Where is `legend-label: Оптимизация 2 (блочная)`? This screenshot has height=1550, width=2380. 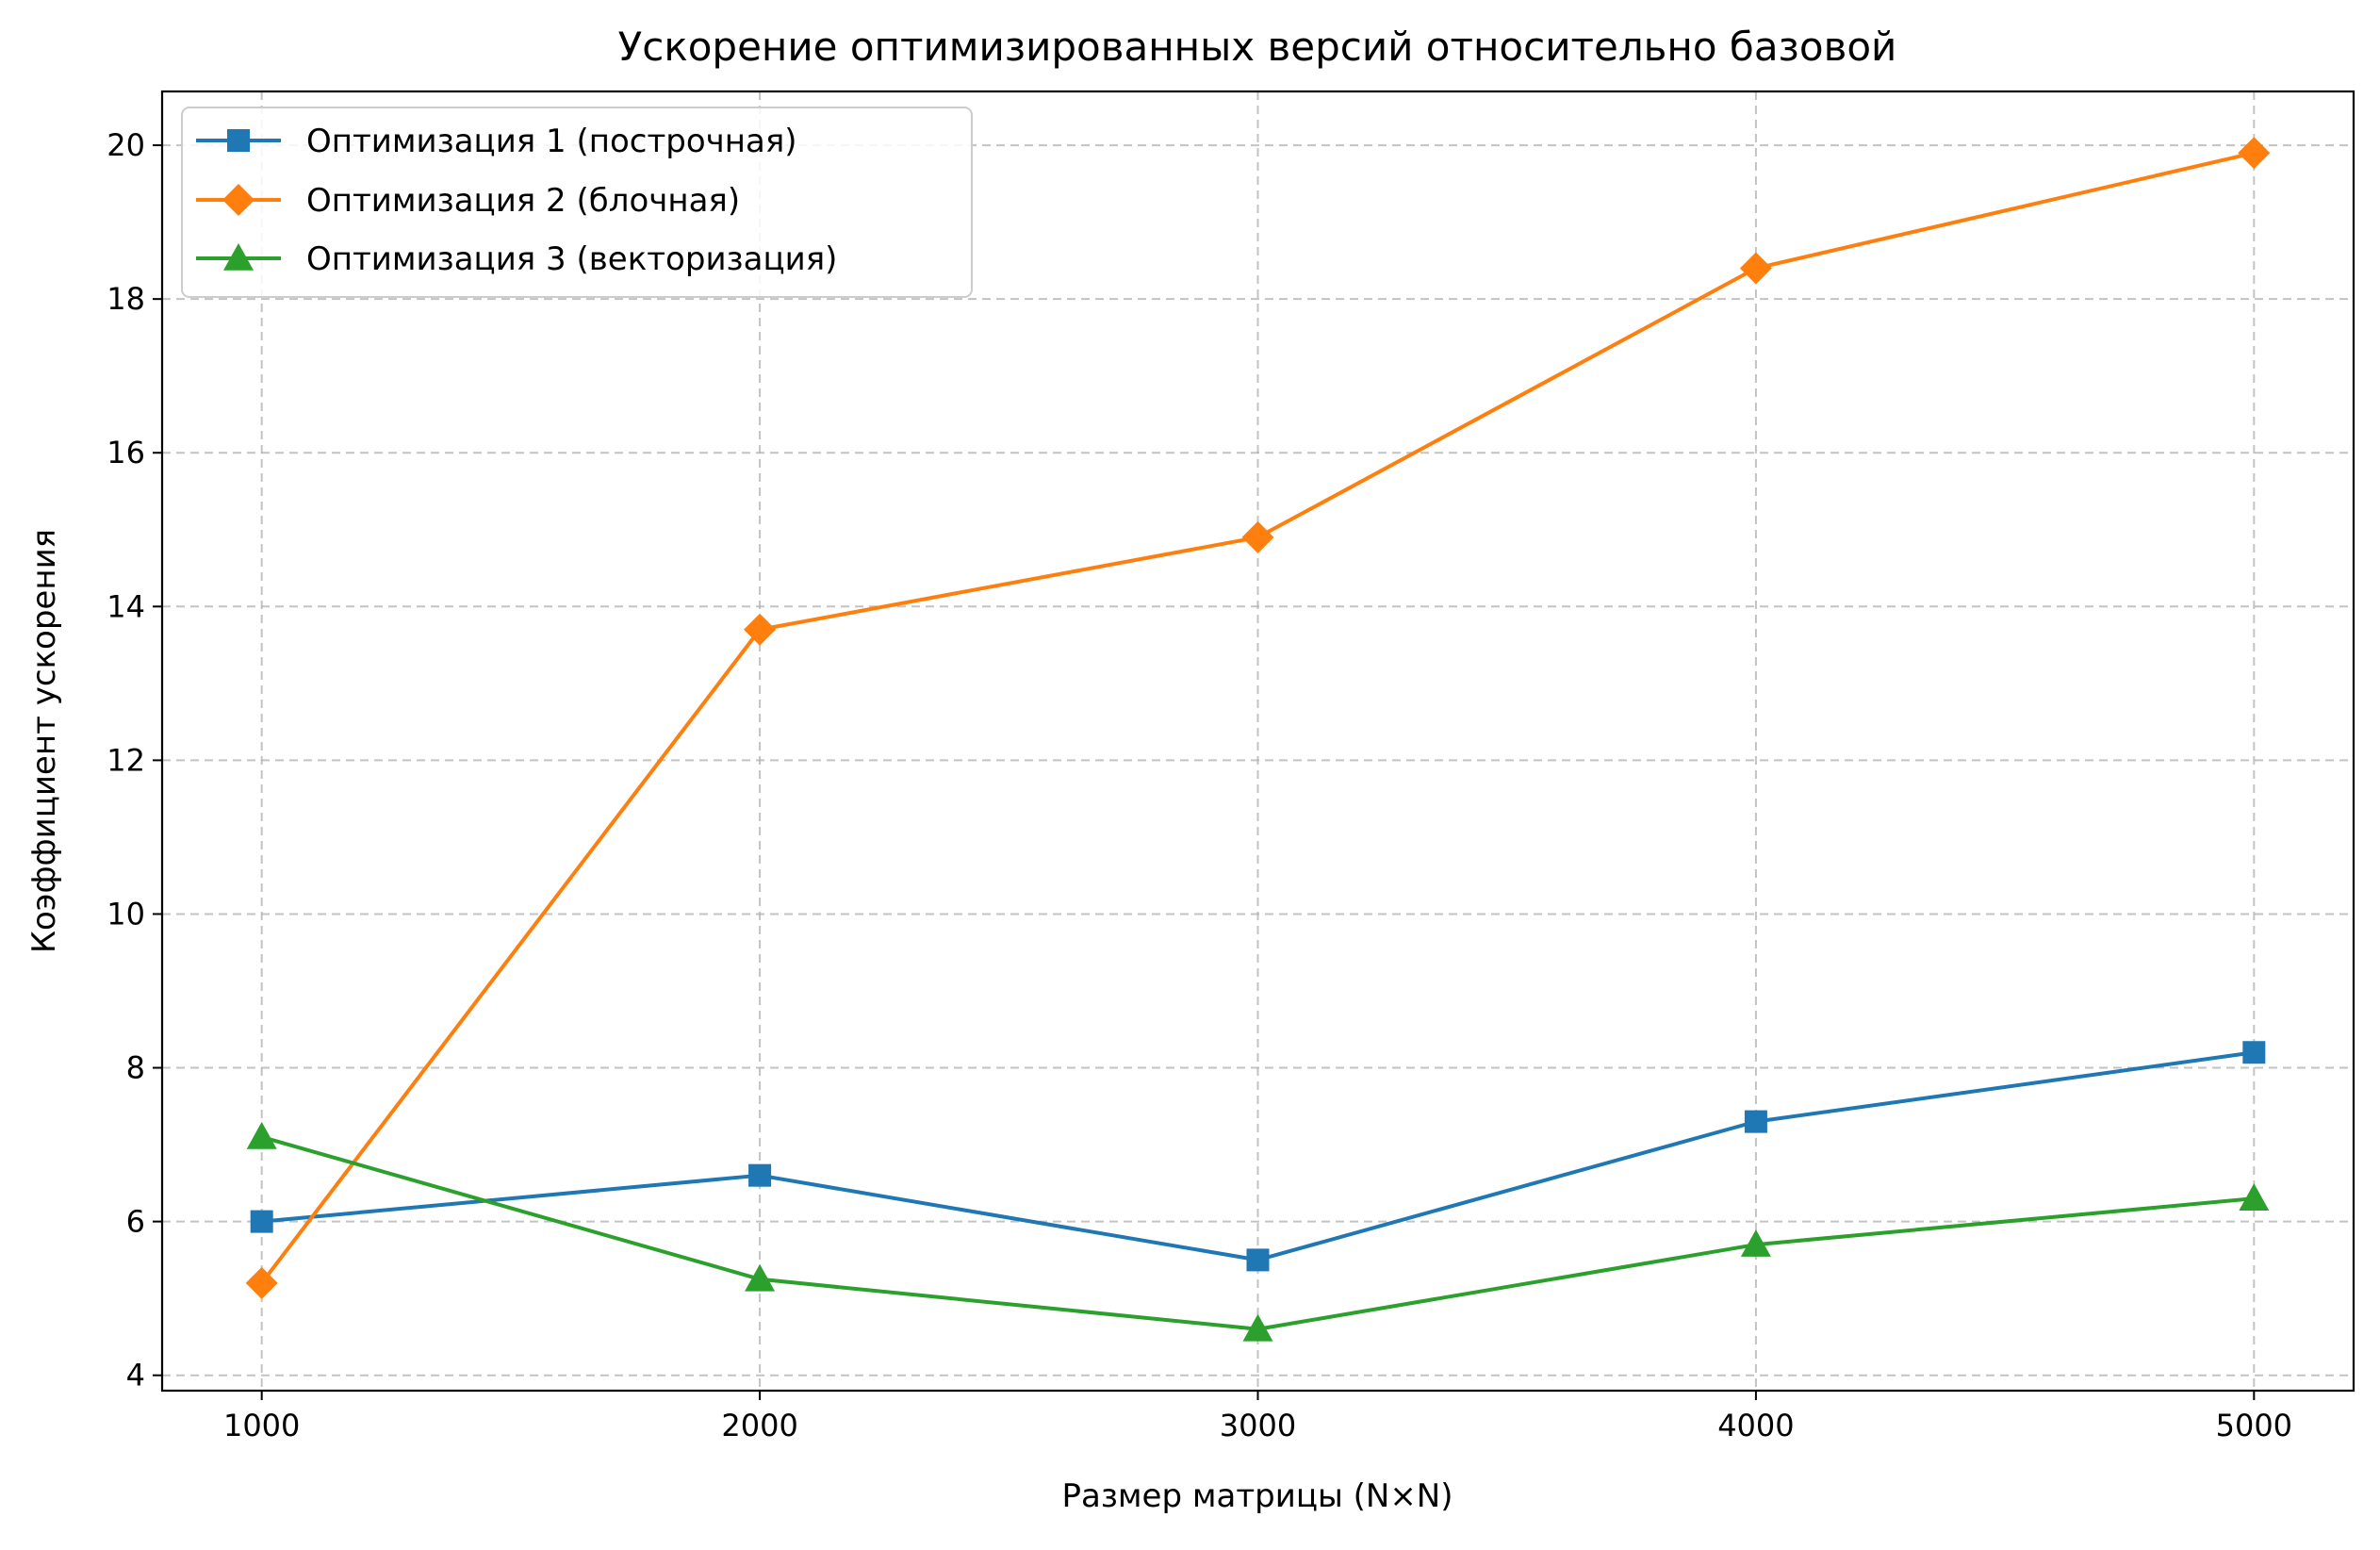 legend-label: Оптимизация 2 (блочная) is located at coordinates (523, 201).